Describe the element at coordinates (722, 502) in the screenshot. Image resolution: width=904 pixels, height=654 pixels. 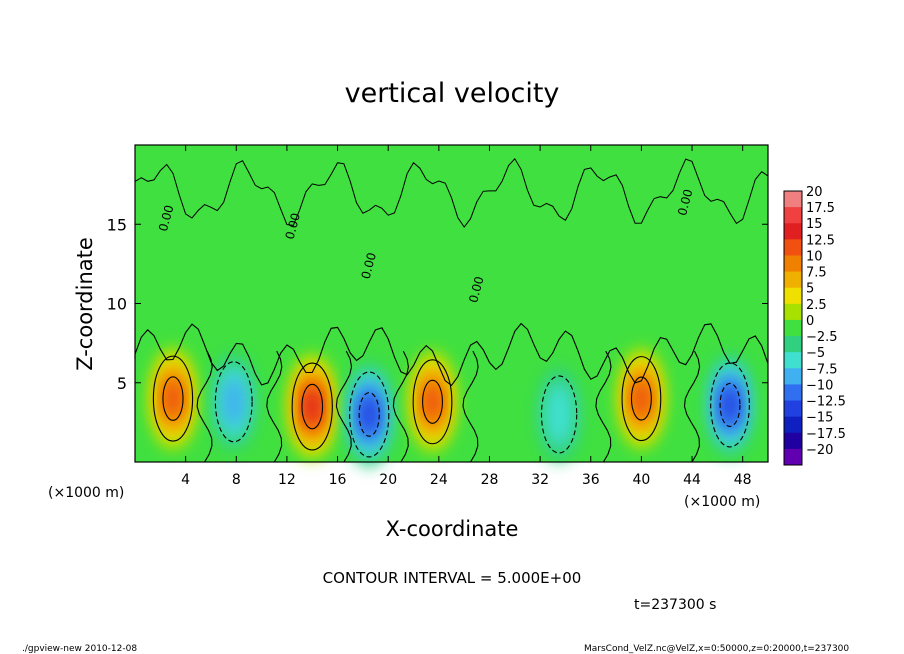
I see `x-unit-right: (×1000 m)` at that location.